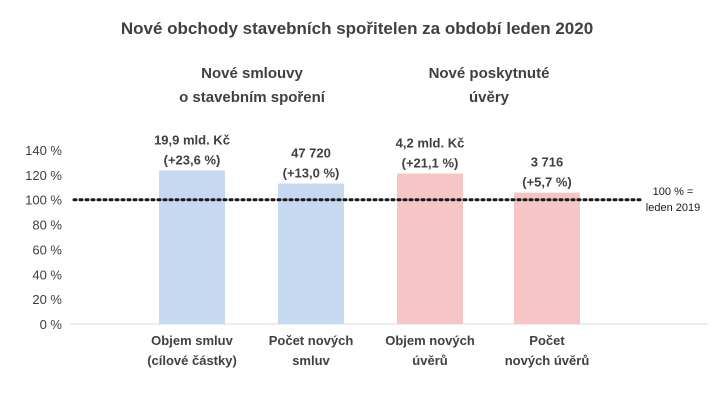 Image resolution: width=714 pixels, height=413 pixels. I want to click on y-tick-label: 120 %, so click(43, 175).